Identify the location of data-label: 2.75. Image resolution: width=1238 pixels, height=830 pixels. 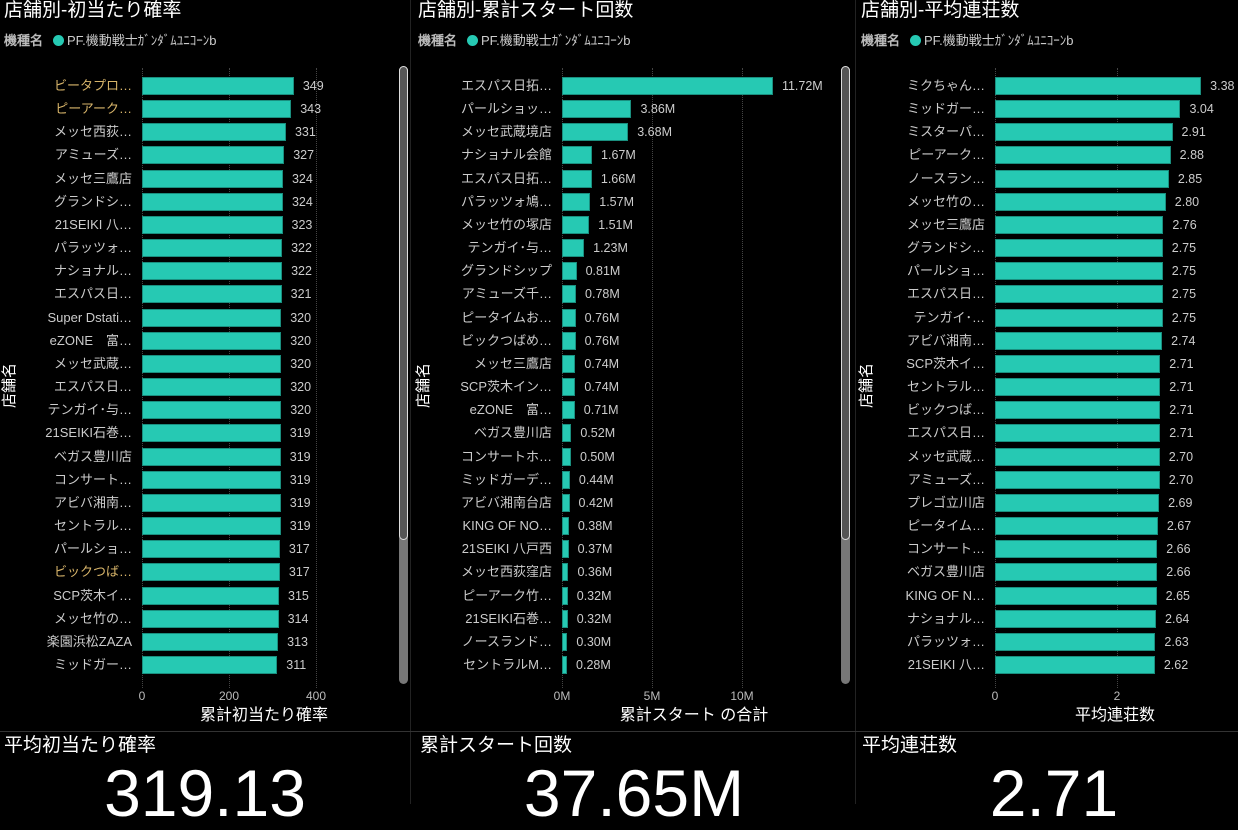
(1184, 248).